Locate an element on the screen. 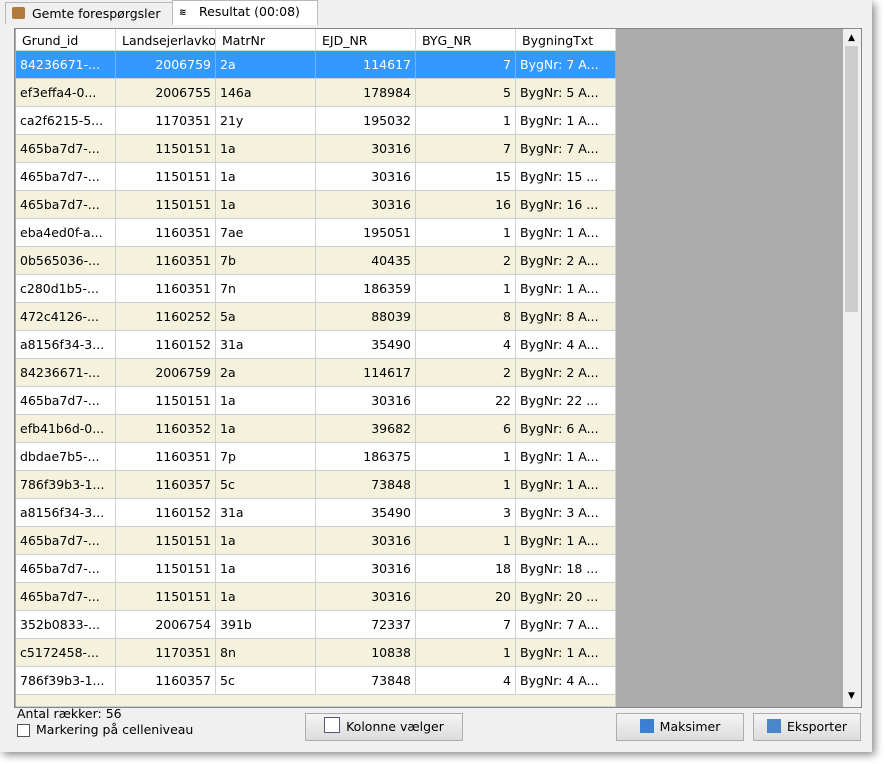 The image size is (885, 764). table-cell: 114617 is located at coordinates (366, 65).